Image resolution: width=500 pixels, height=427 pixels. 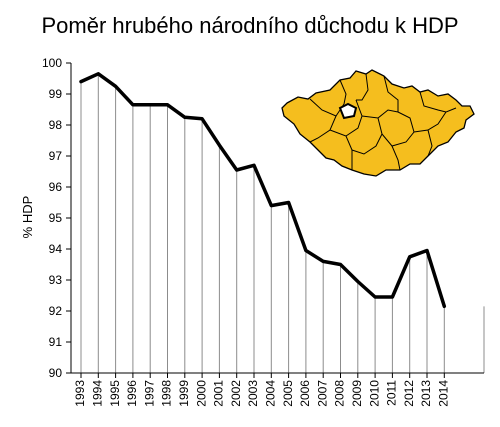 What do you see at coordinates (288, 393) in the screenshot?
I see `x-tick-label: 2005` at bounding box center [288, 393].